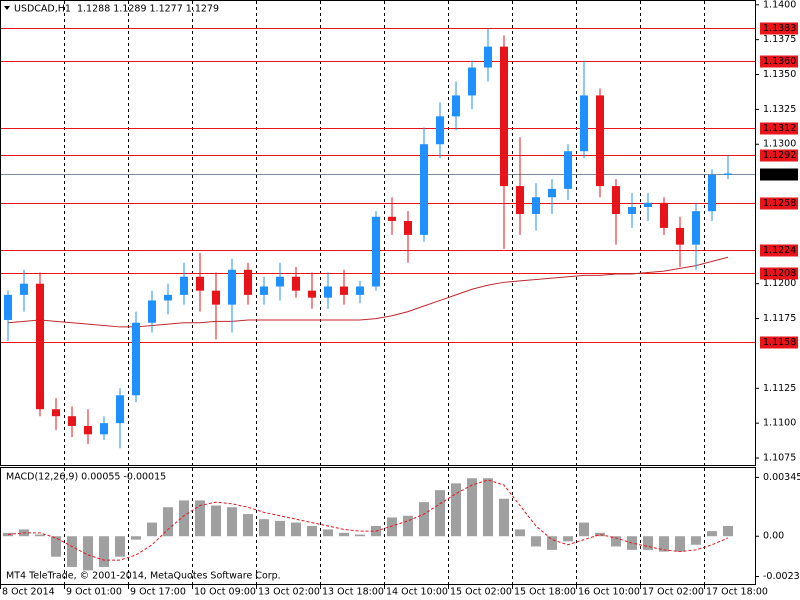  Describe the element at coordinates (225, 592) in the screenshot. I see `x-tick-label: 10 Oct 09:00` at that location.